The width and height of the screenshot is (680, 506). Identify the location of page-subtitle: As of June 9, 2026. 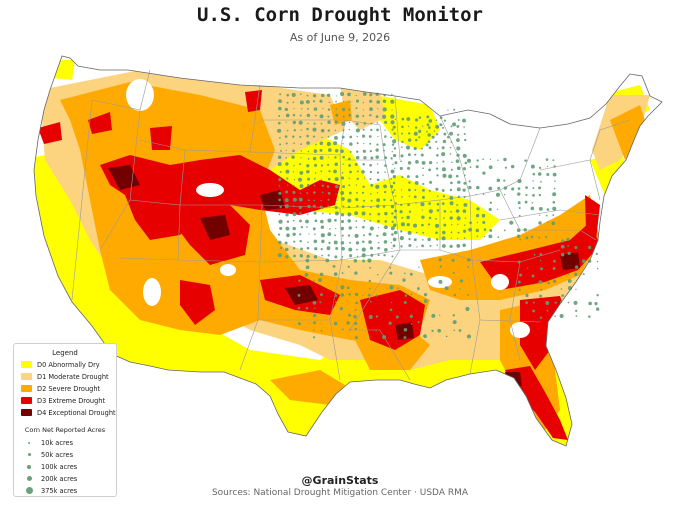
(340, 37).